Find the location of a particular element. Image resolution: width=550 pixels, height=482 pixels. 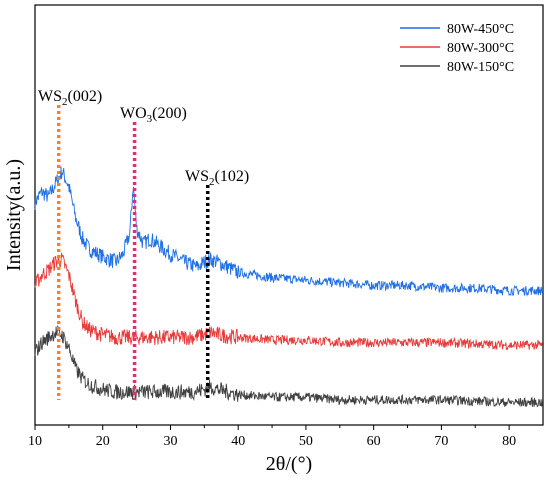

x-tick-label-3: 40 is located at coordinates (238, 441).